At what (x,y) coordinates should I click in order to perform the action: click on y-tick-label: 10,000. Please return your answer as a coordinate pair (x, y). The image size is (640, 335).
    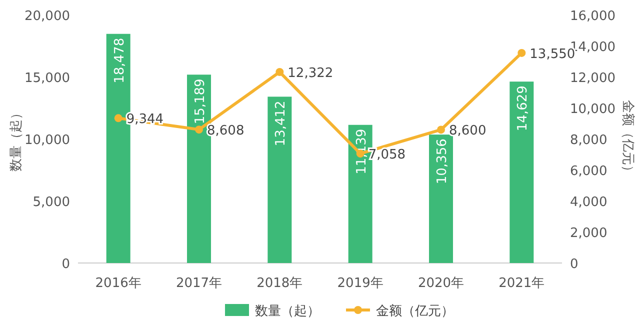
    Looking at the image, I should click on (47, 140).